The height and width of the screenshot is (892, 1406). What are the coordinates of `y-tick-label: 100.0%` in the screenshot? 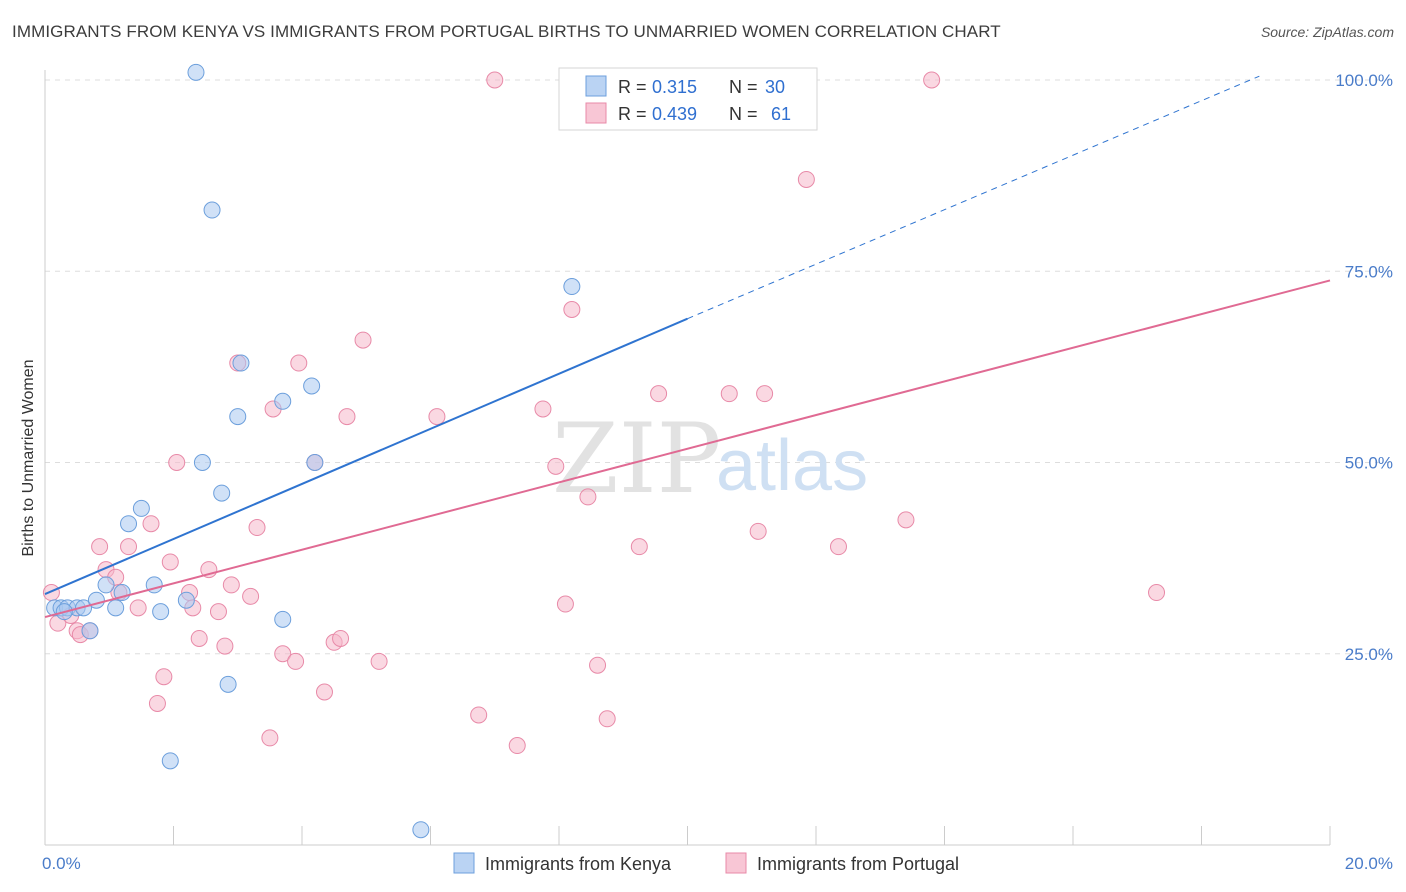 It's located at (1364, 80).